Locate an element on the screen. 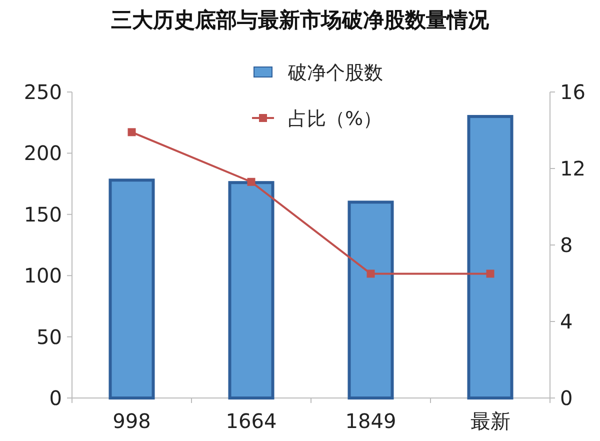 The height and width of the screenshot is (441, 600). x-tick-label: 1849 is located at coordinates (370, 421).